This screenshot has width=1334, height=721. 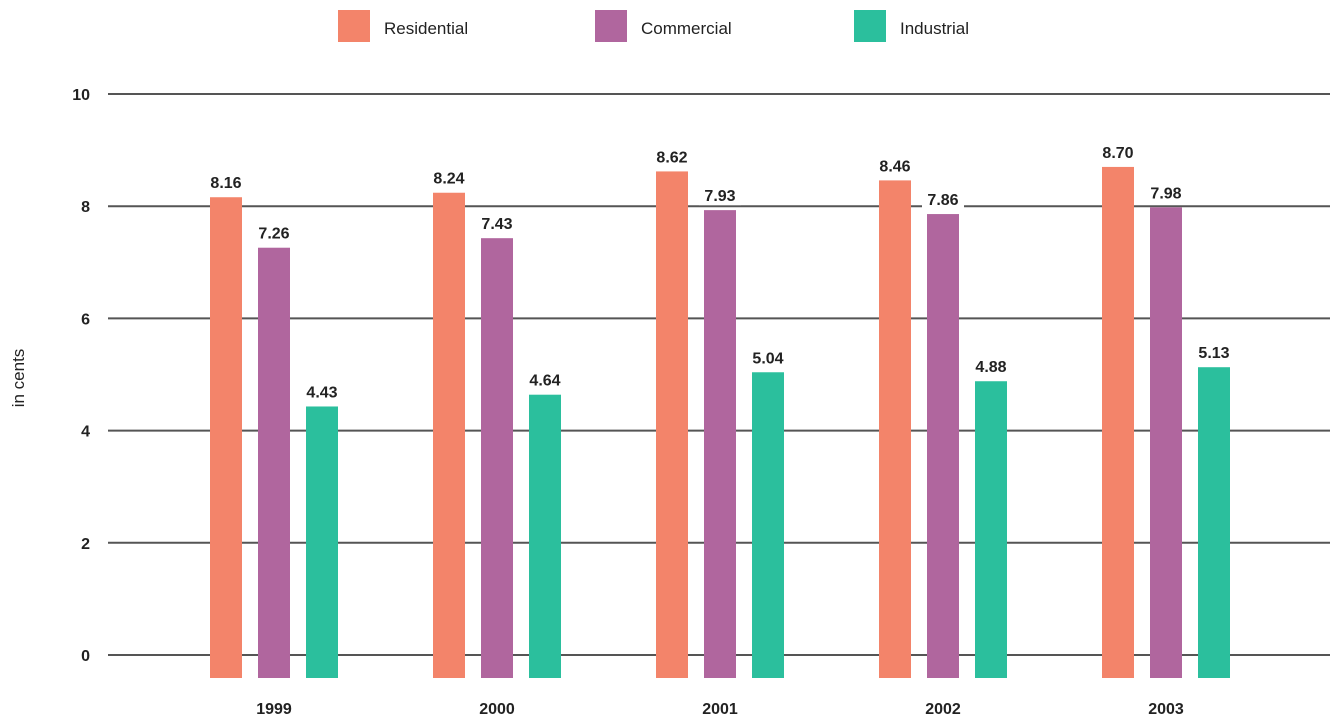 What do you see at coordinates (497, 458) in the screenshot?
I see `bar-commercial-2000` at bounding box center [497, 458].